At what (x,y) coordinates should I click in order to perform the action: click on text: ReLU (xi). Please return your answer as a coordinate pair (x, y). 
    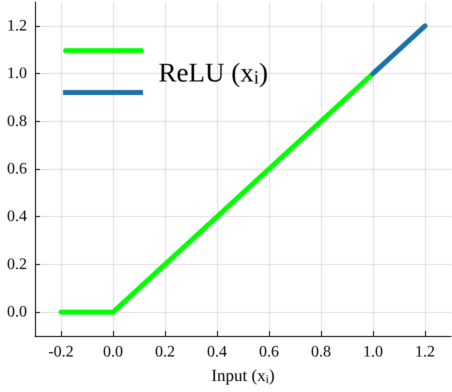
    Looking at the image, I should click on (213, 73).